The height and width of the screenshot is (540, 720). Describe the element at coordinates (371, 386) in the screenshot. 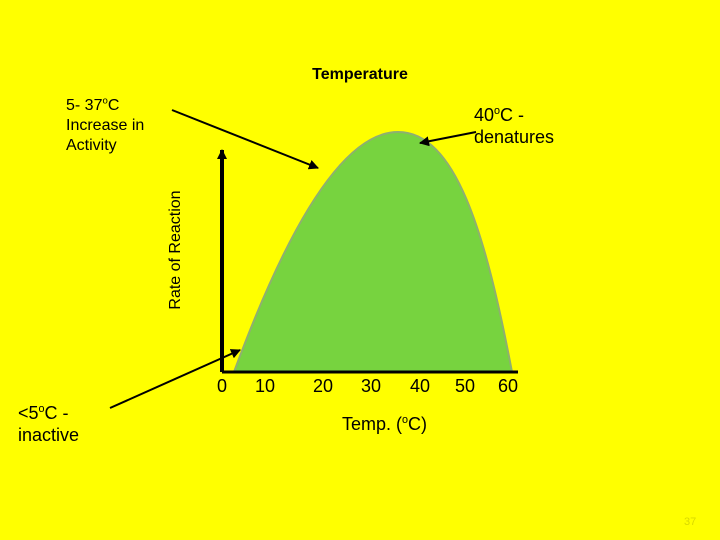

I see `x-tick-label: 30` at that location.